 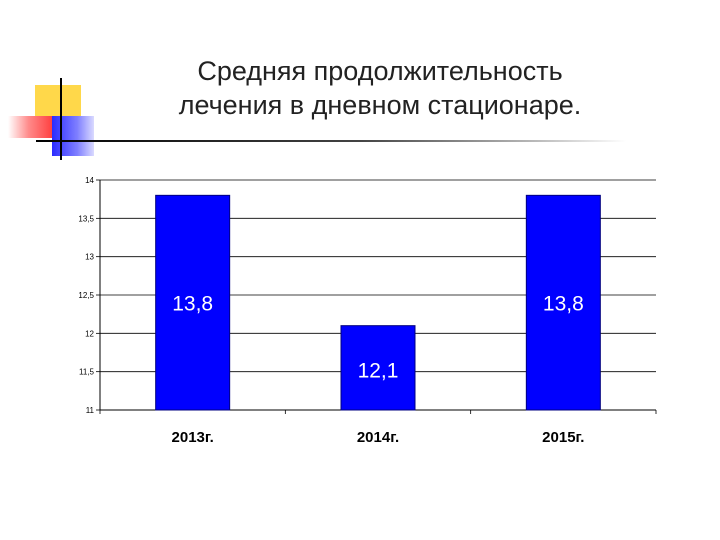 What do you see at coordinates (378, 371) in the screenshot?
I see `data-label: 12,1` at bounding box center [378, 371].